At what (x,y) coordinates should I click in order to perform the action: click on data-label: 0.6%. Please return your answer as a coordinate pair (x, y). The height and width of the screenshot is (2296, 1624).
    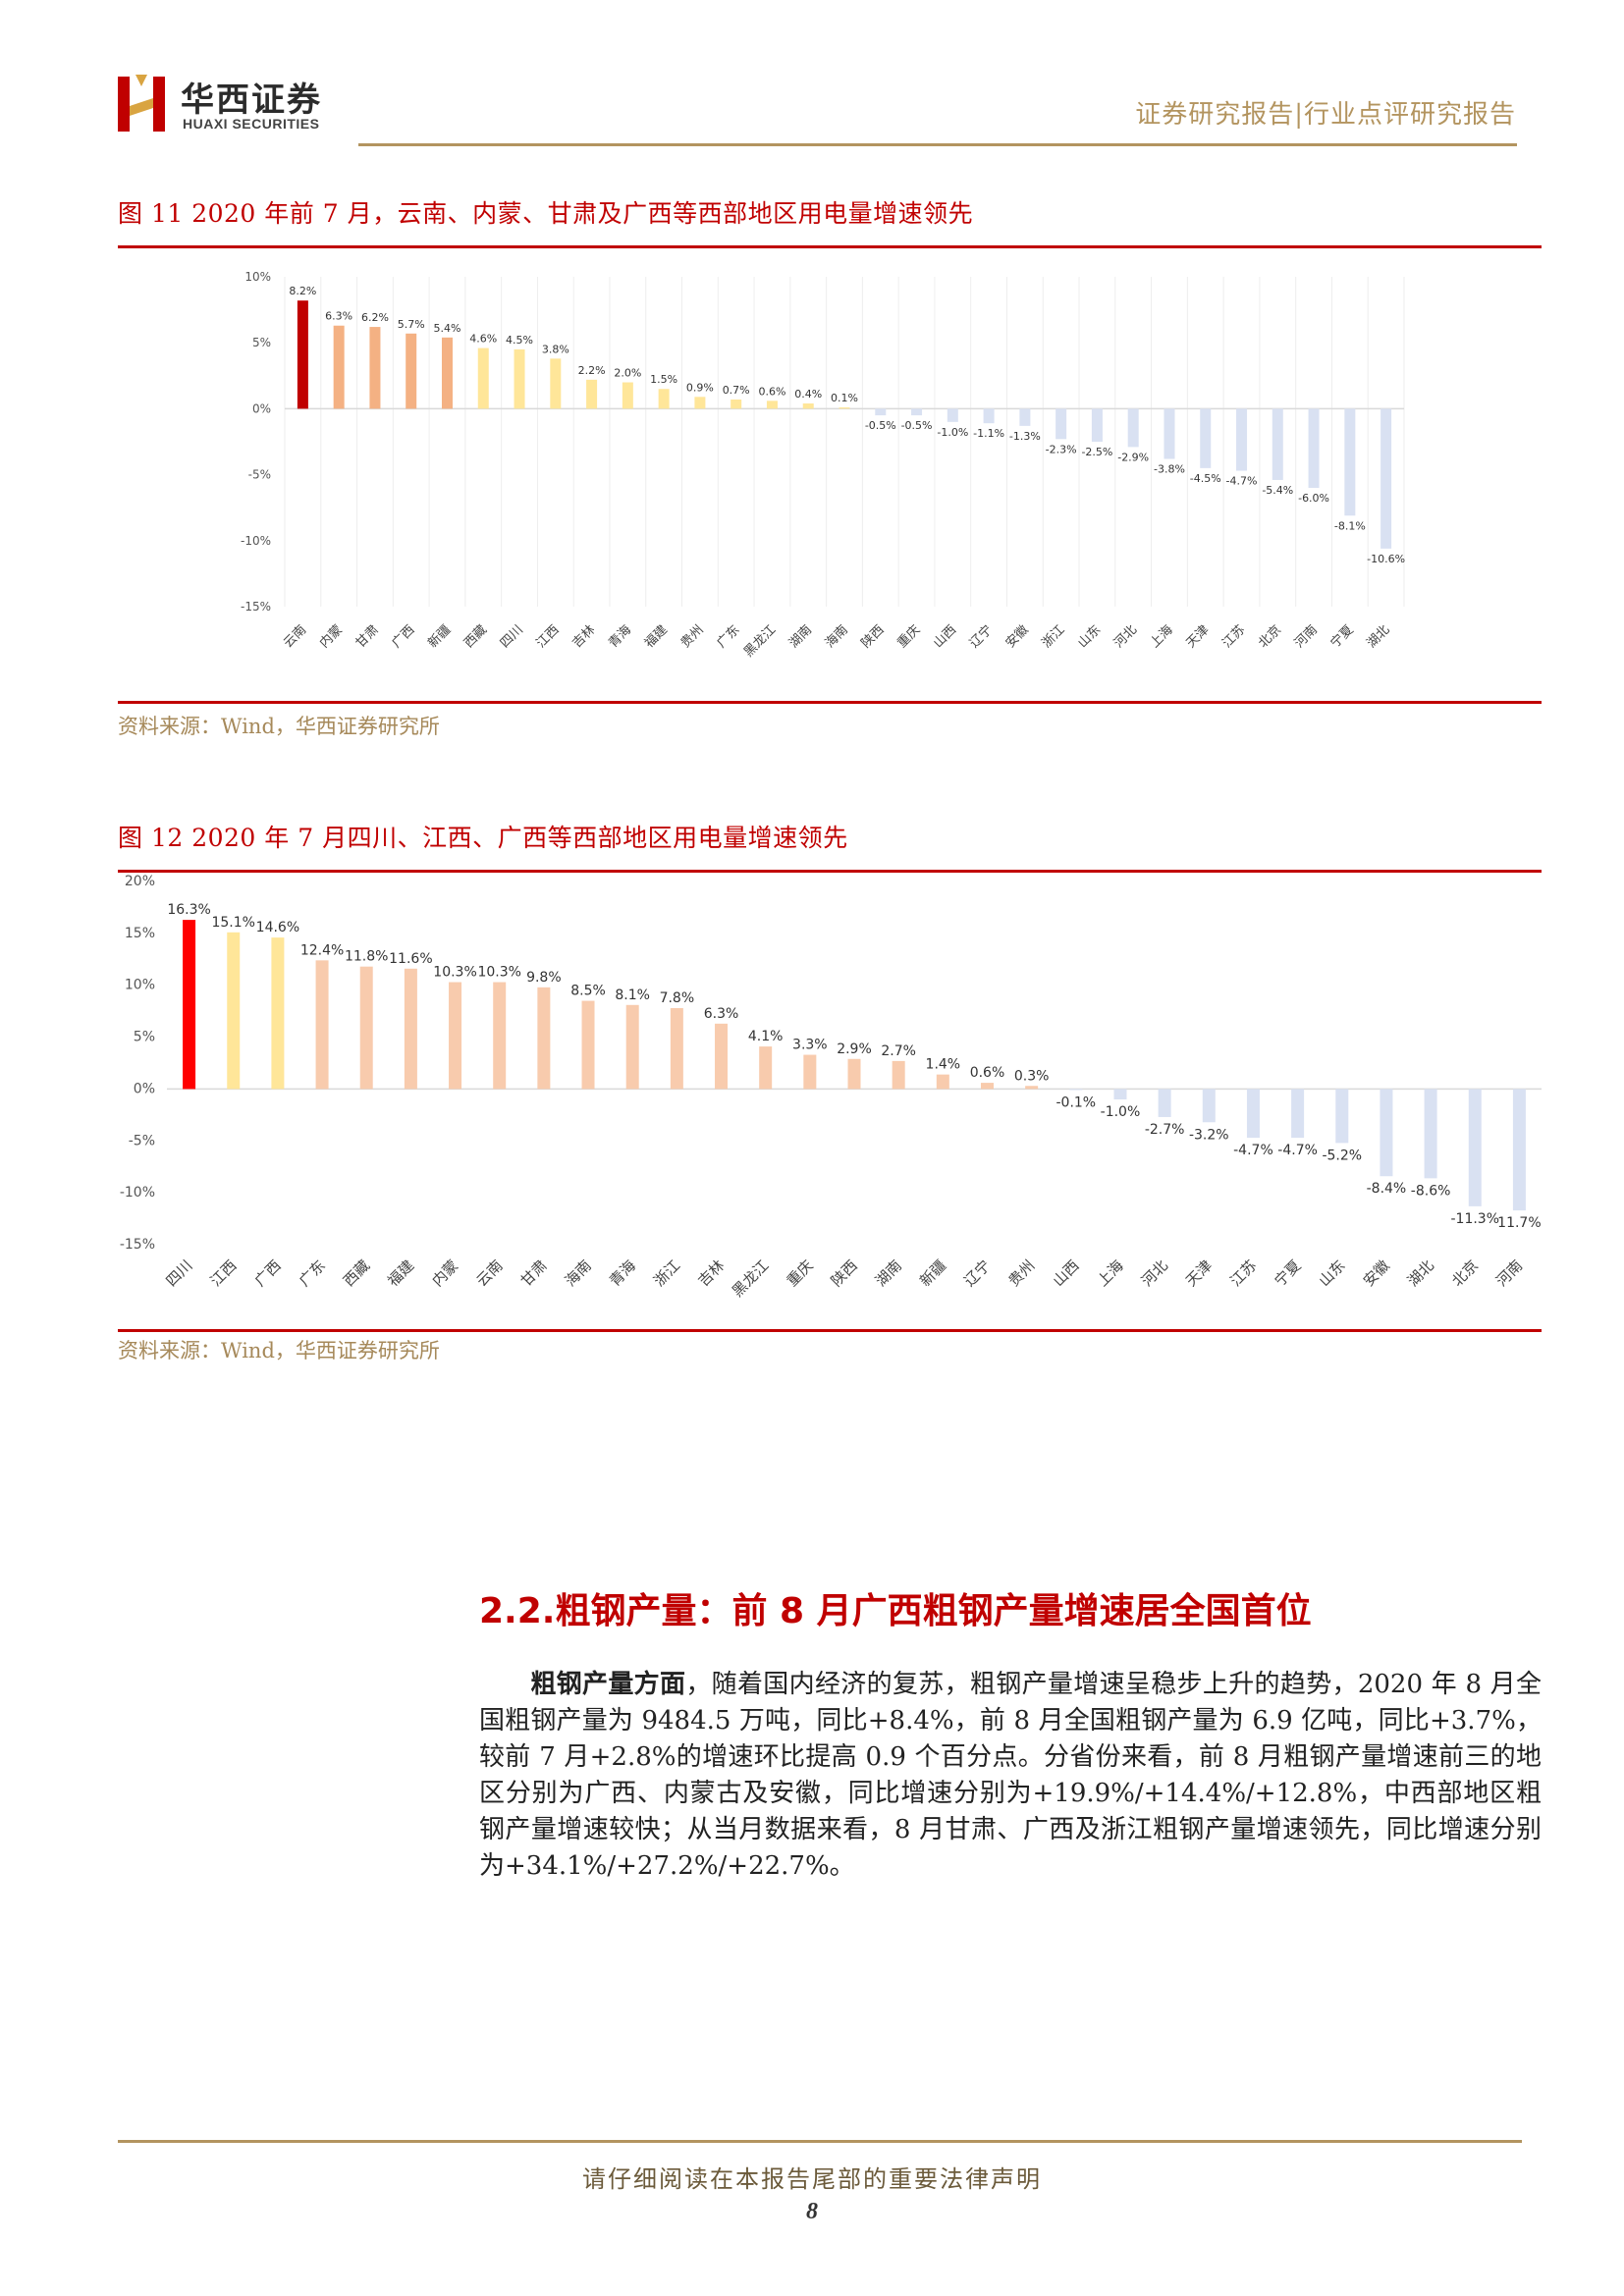
    Looking at the image, I should click on (771, 391).